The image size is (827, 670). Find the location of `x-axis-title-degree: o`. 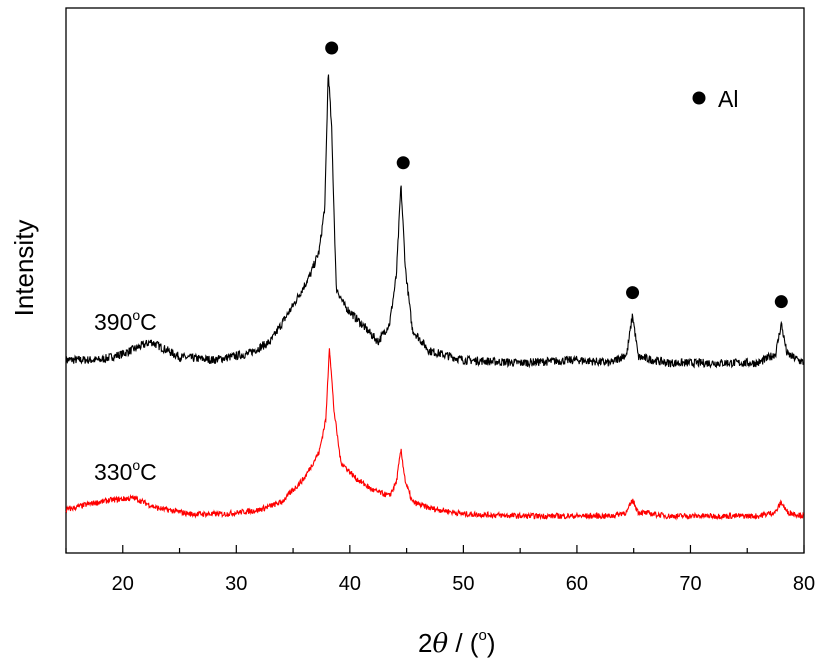

x-axis-title-degree: o is located at coordinates (482, 635).